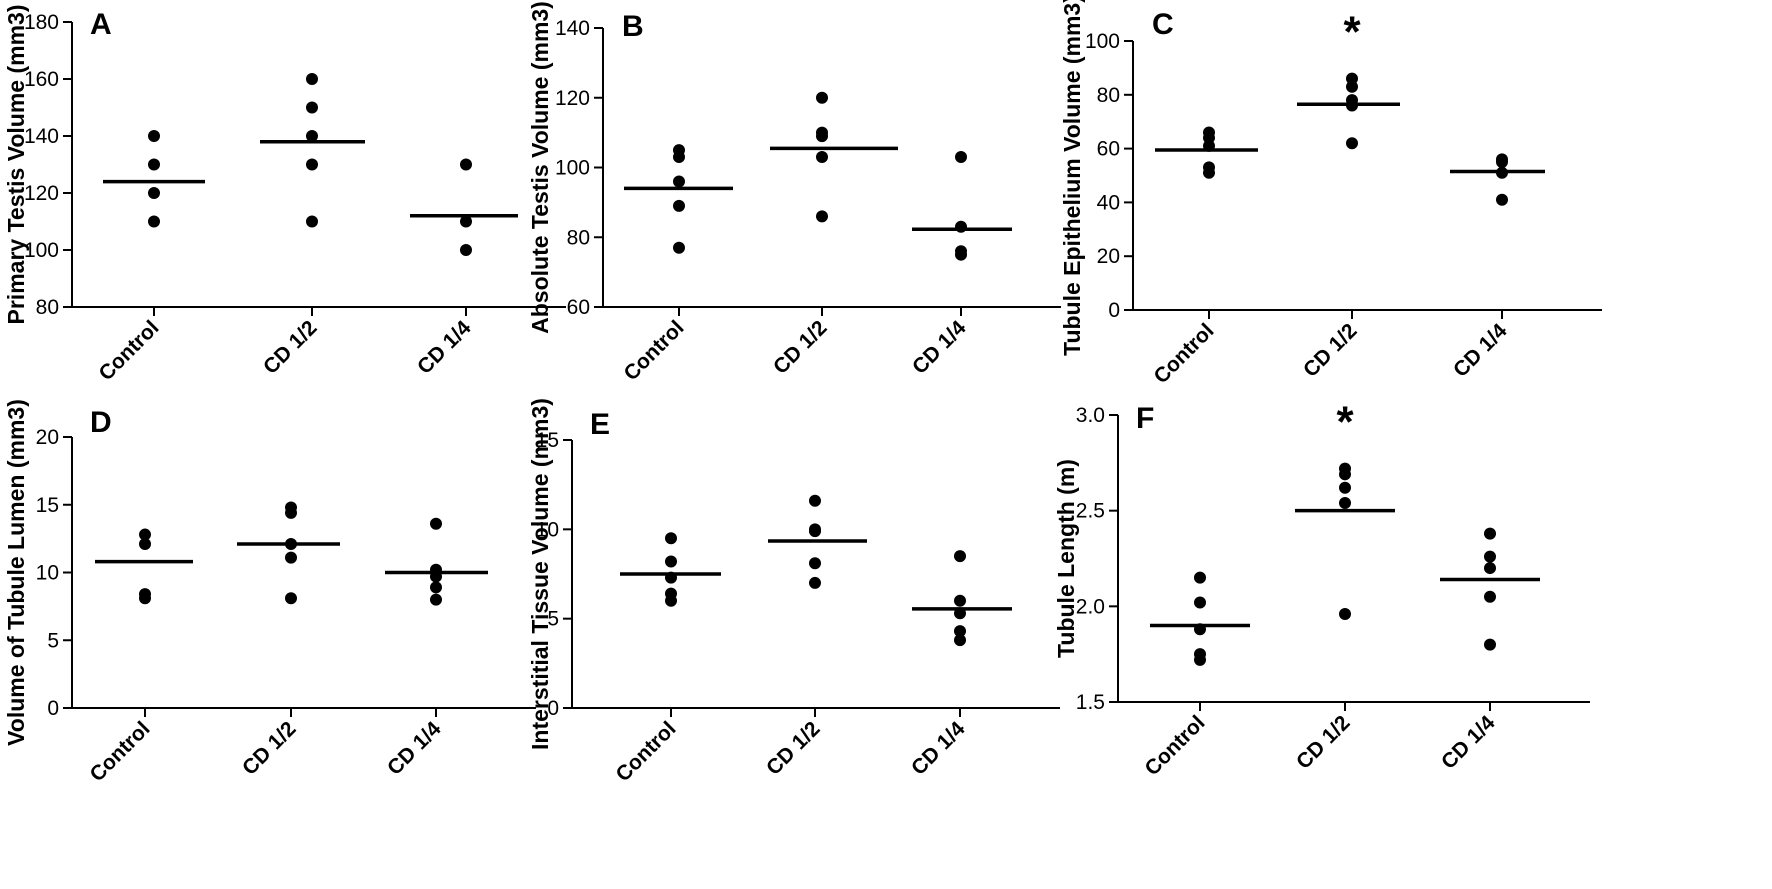  Describe the element at coordinates (16, 165) in the screenshot. I see `y-axis-label: Primary Testis Volume (mm3)` at that location.